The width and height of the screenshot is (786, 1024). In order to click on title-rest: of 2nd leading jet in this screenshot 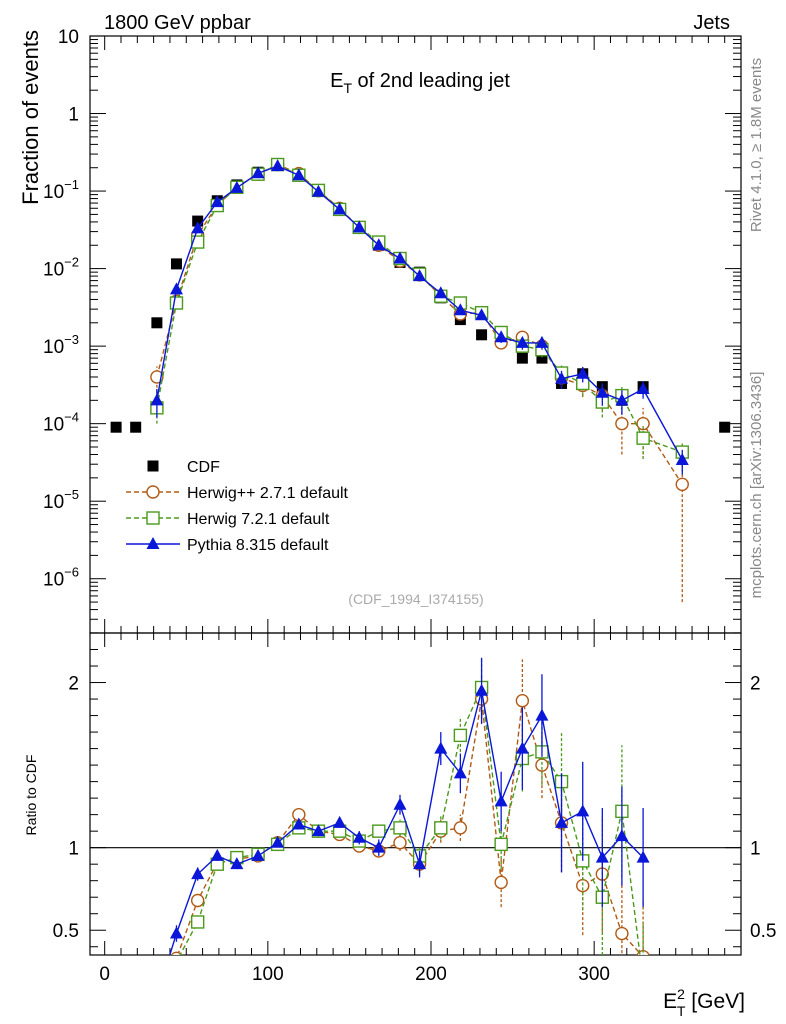, I will do `click(431, 81)`.